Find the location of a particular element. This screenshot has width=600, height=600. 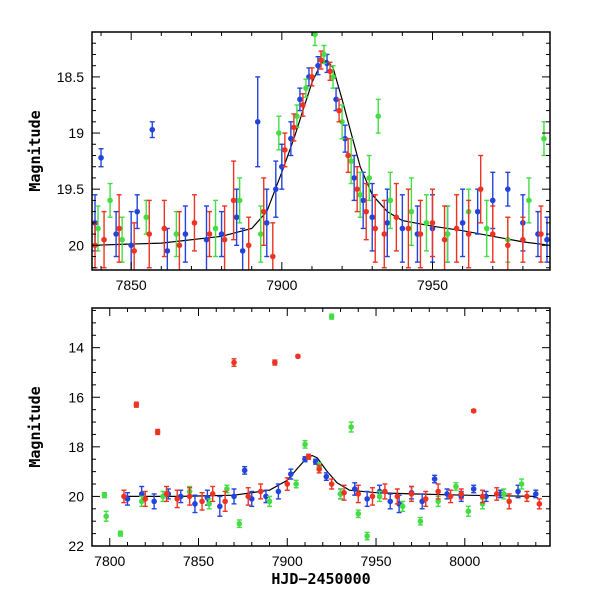

bottom-panel-y-tick-label: 18 is located at coordinates (76, 447).